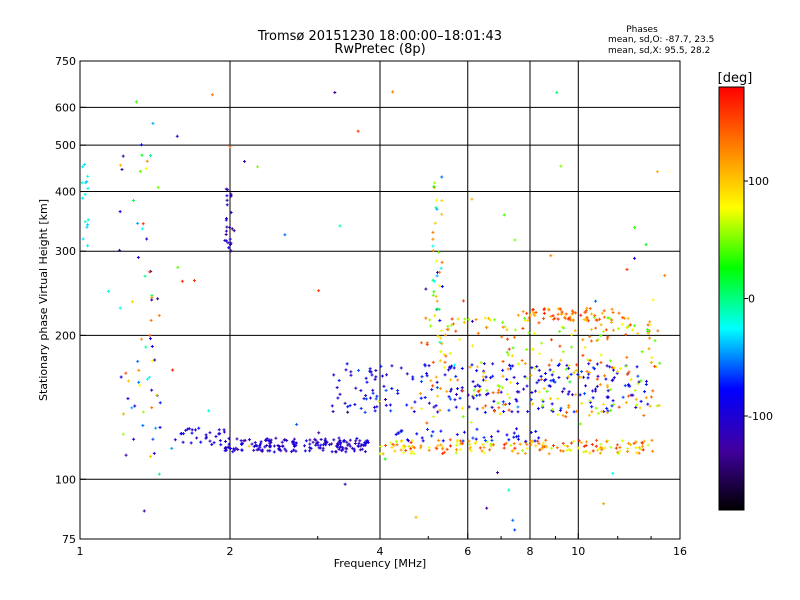 The width and height of the screenshot is (800, 600). What do you see at coordinates (467, 551) in the screenshot?
I see `x-tick-label: 6` at bounding box center [467, 551].